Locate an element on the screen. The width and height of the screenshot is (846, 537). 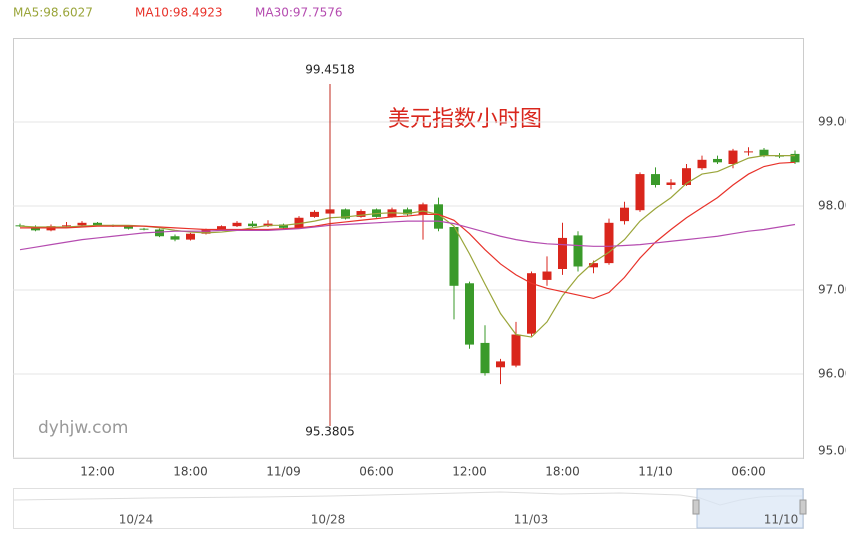
marker-low-label: 95.3805 is located at coordinates (330, 432).